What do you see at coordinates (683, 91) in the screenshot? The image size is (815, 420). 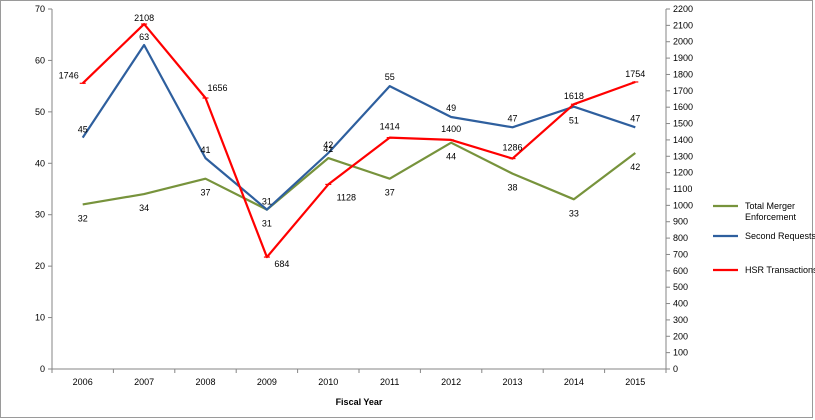 I see `y-right-tick-label: 1700` at bounding box center [683, 91].